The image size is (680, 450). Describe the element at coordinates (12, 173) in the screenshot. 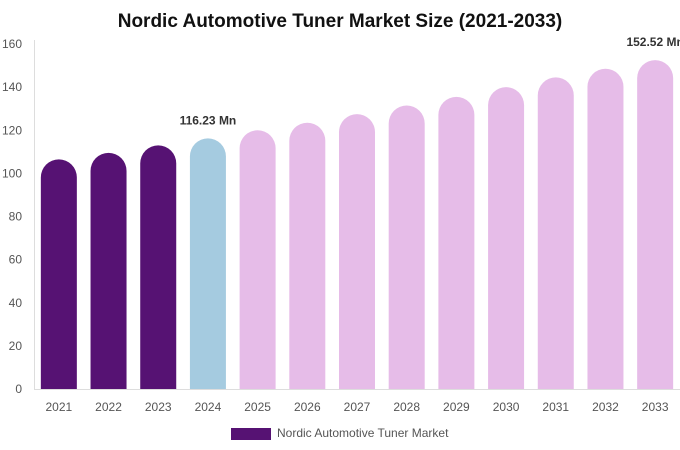

I see `y-tick-label: 100` at that location.